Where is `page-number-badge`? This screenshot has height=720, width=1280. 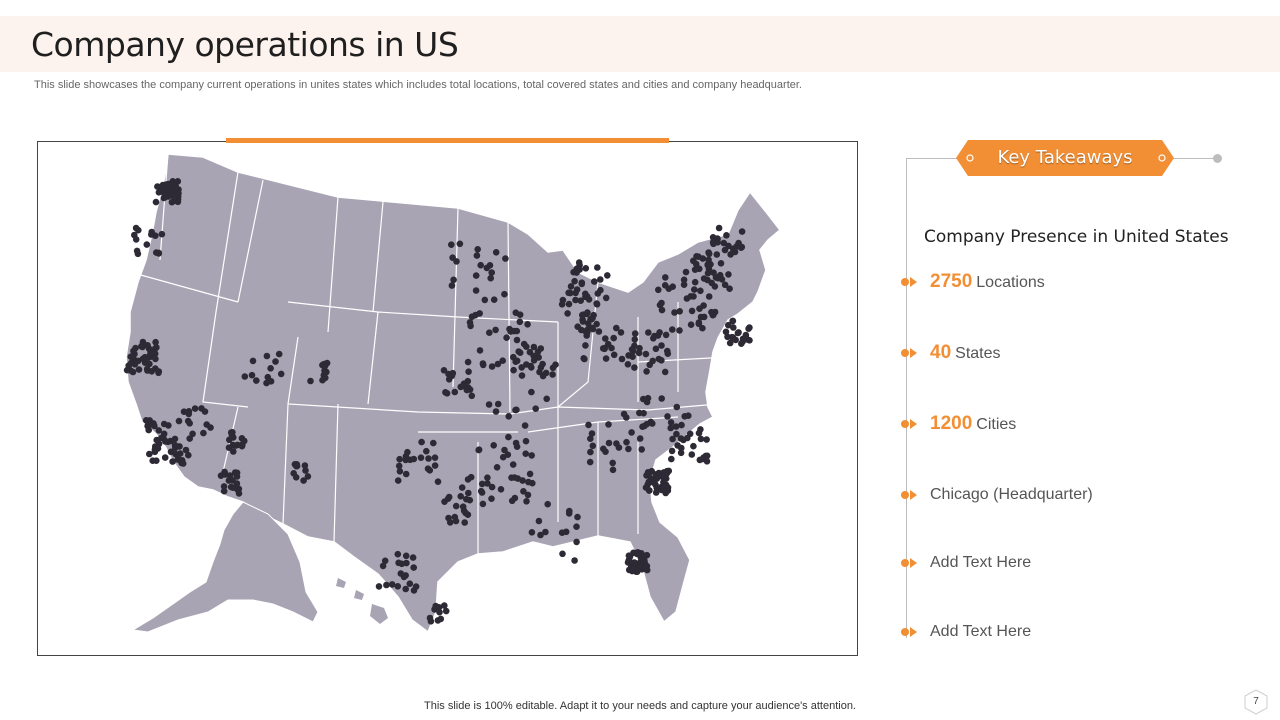
page-number-badge is located at coordinates (1256, 702).